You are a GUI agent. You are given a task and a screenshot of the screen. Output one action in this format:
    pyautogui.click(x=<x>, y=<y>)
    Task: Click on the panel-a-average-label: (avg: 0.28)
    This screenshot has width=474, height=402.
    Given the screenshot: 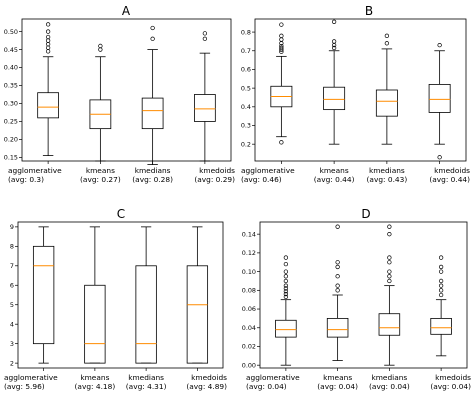 What is the action you would take?
    pyautogui.click(x=152, y=179)
    